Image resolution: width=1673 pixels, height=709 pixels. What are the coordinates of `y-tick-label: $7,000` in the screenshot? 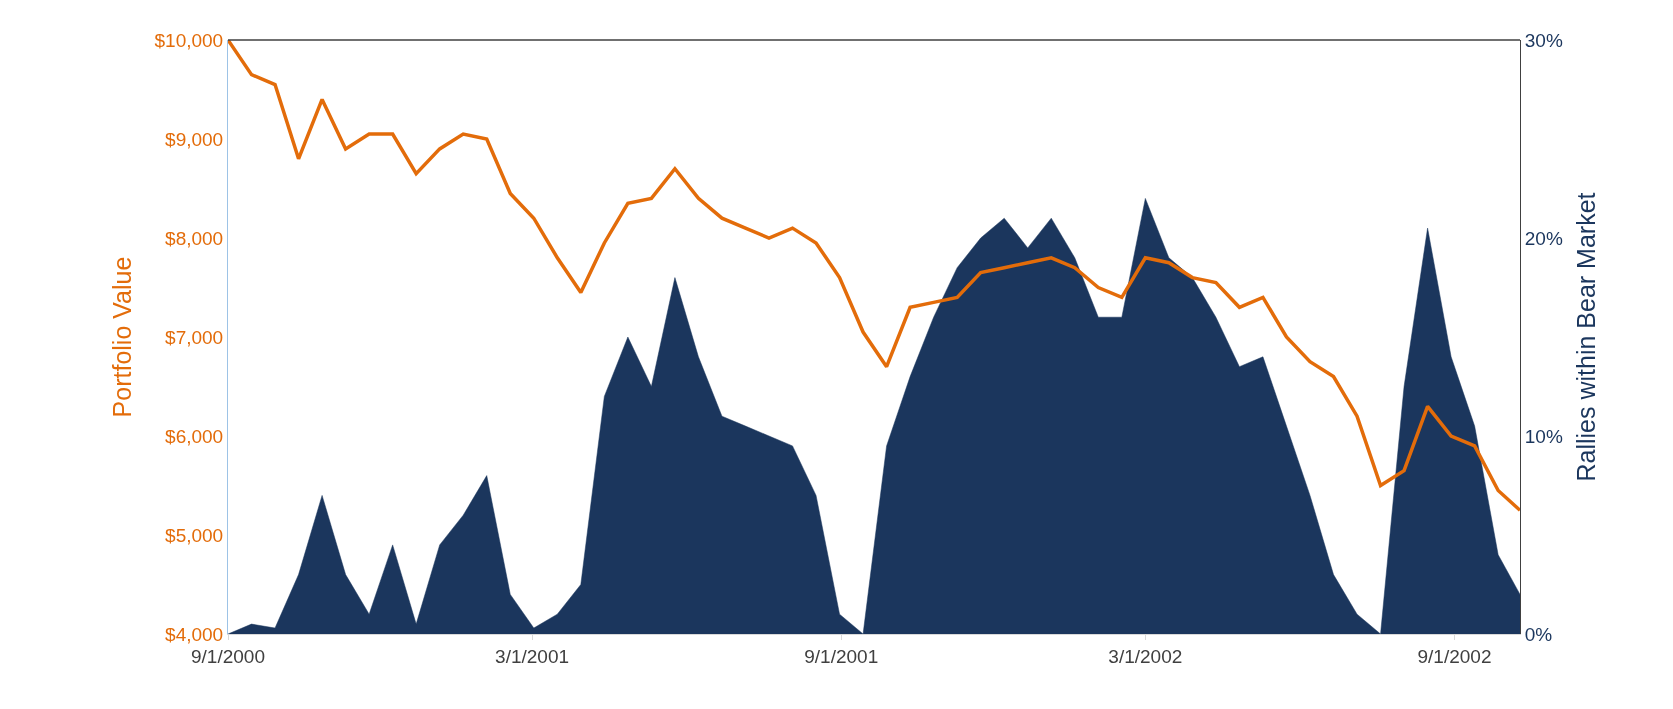 It's located at (194, 337).